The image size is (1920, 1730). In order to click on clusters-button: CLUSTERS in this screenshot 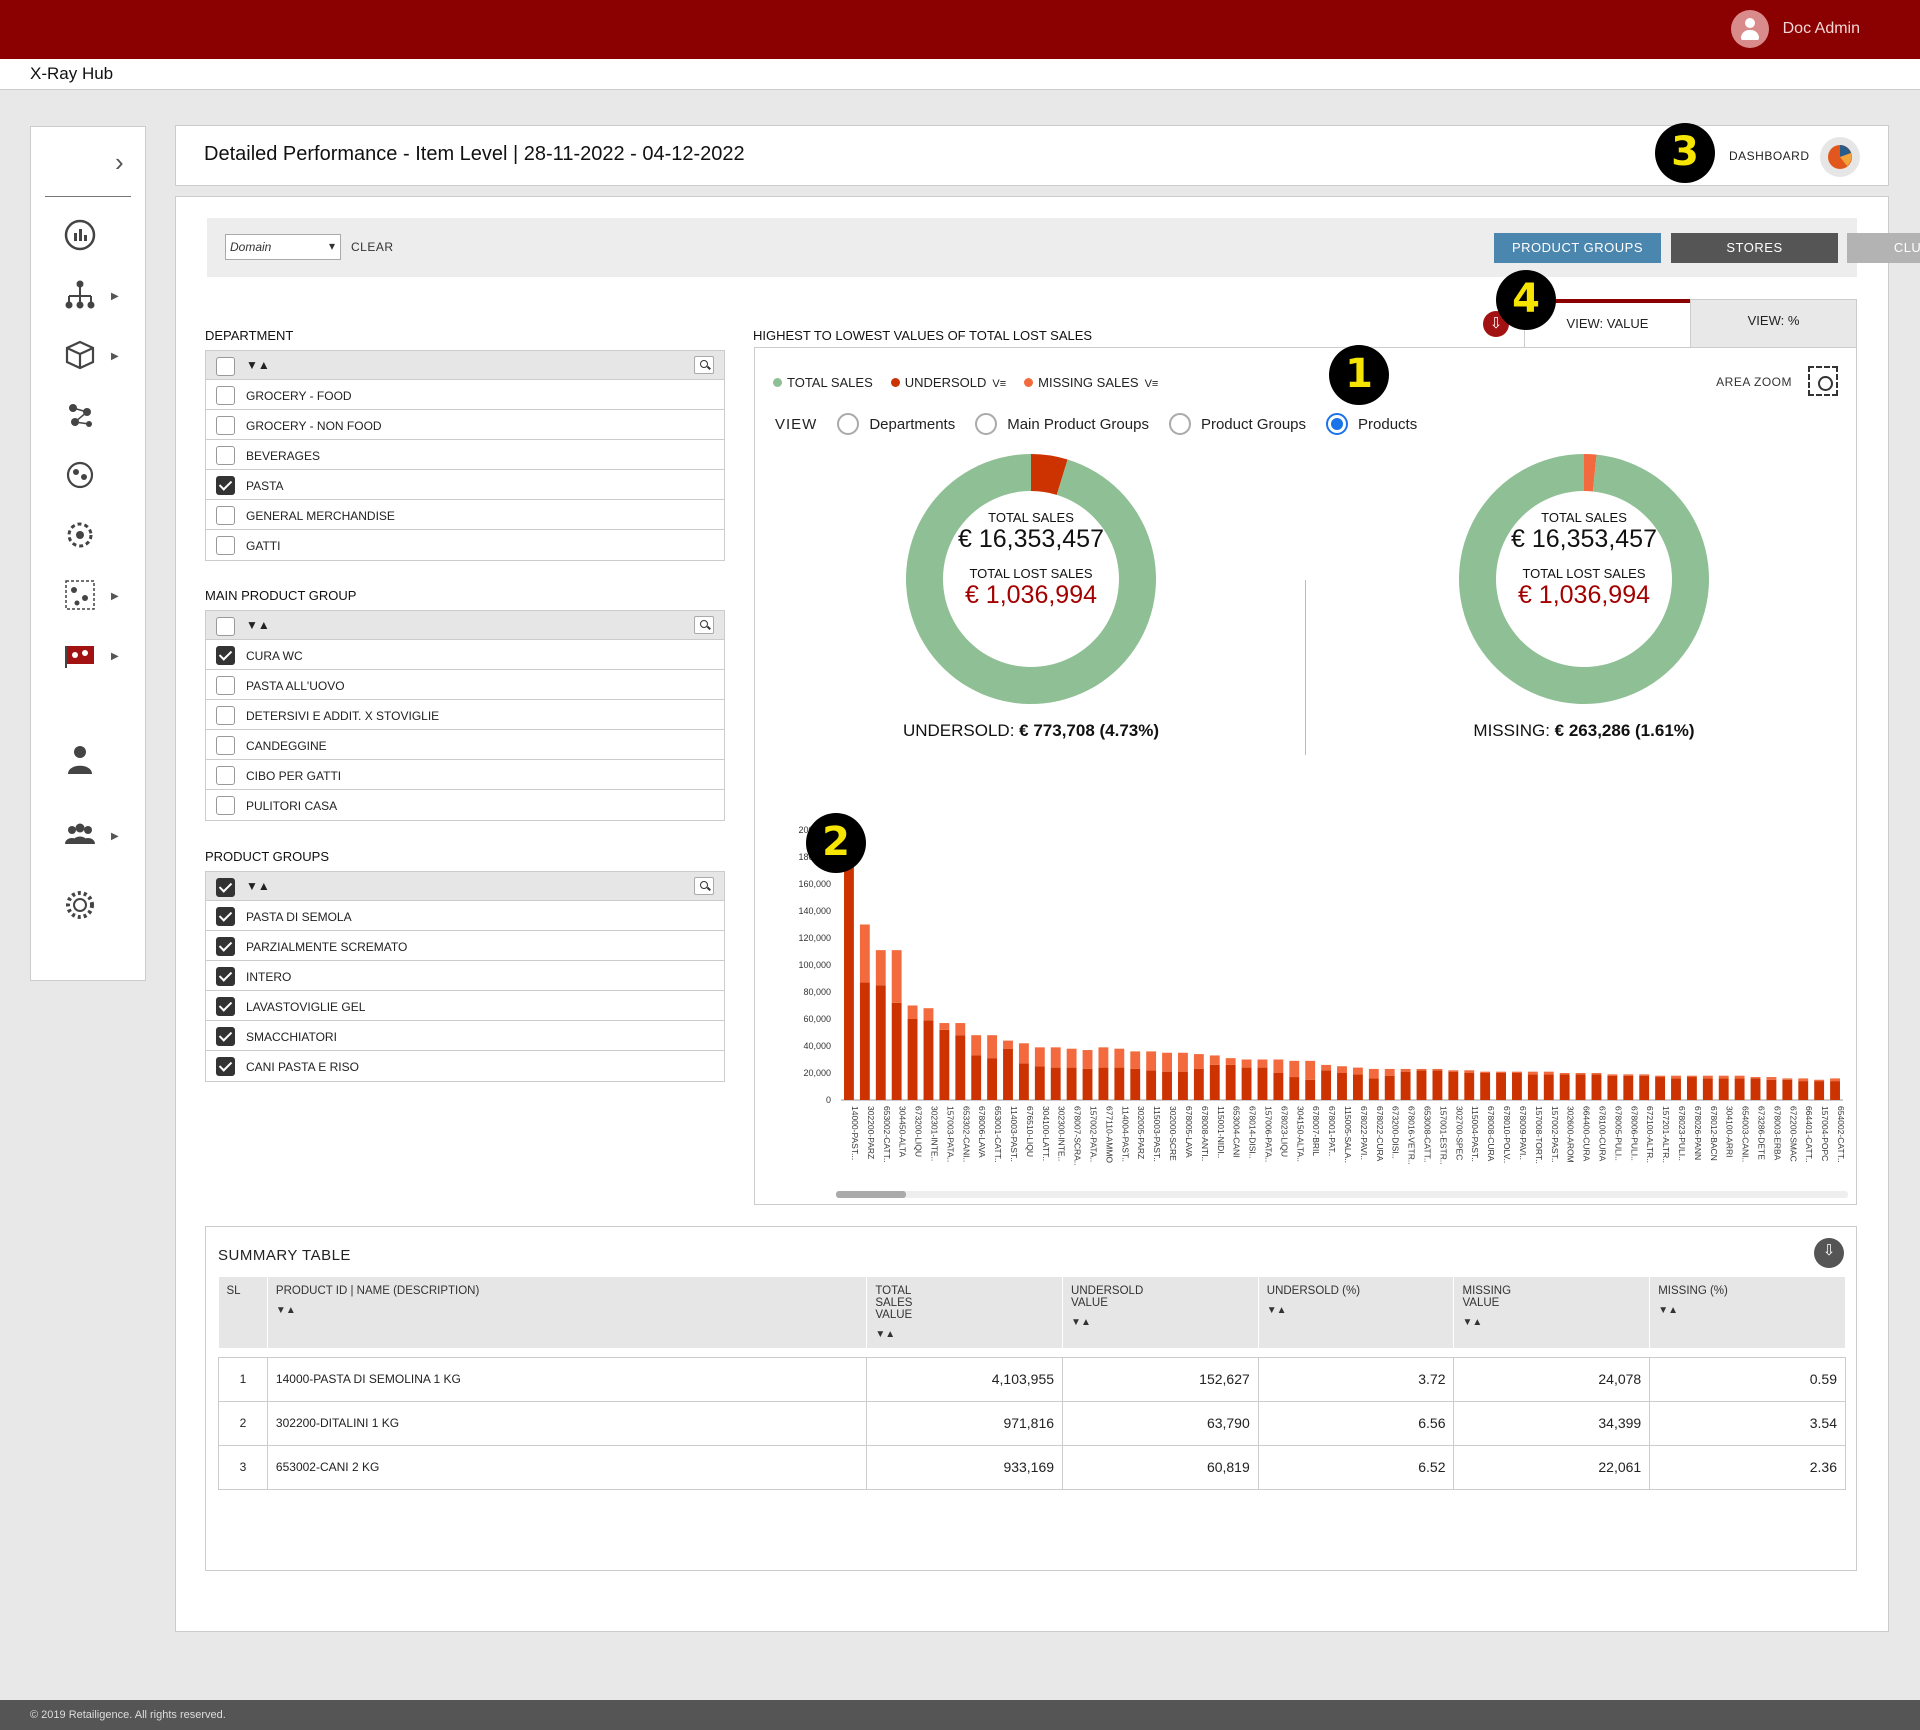, I will do `click(1883, 248)`.